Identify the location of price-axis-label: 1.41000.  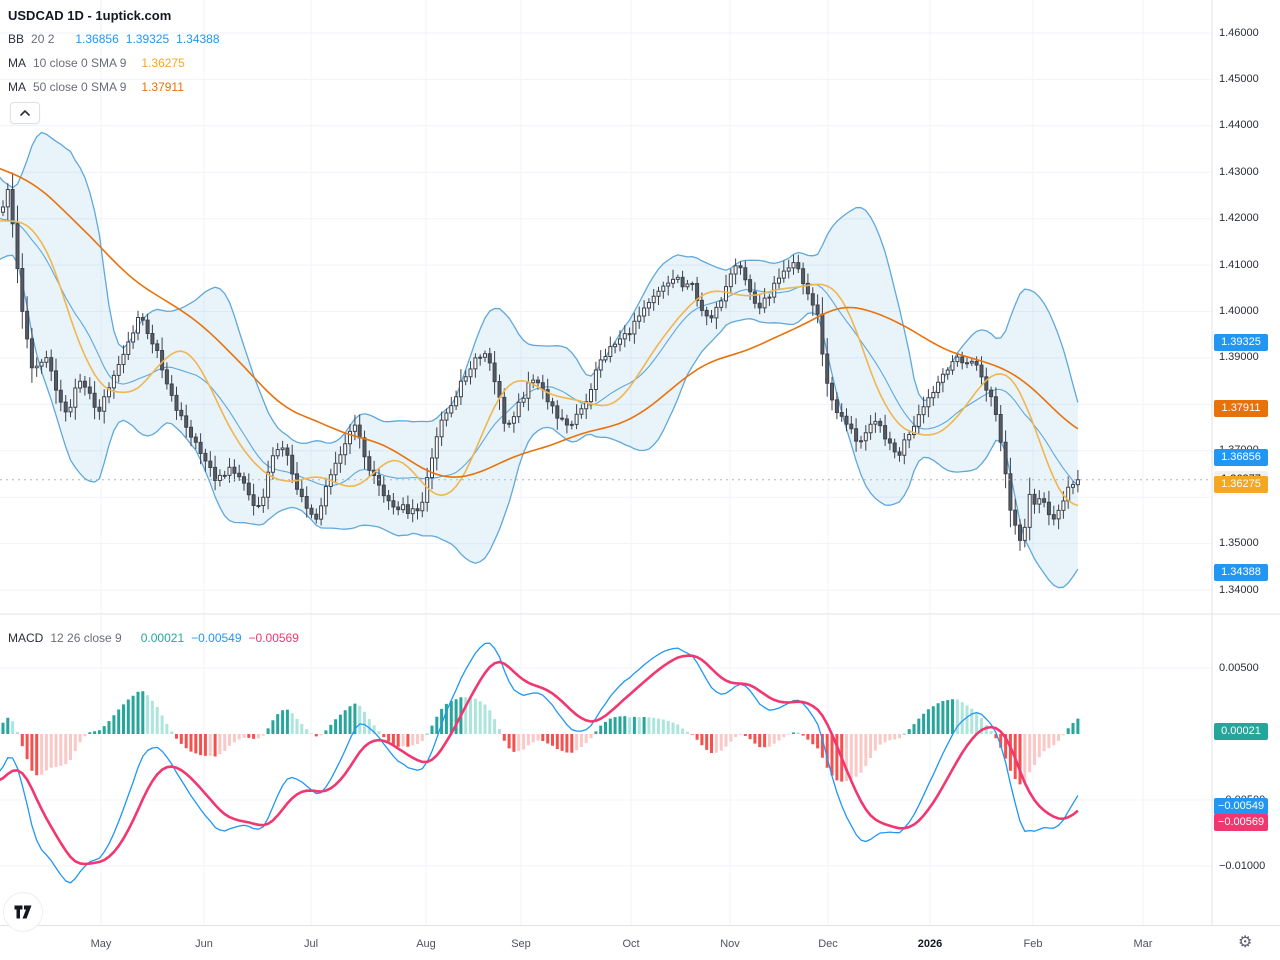
(1239, 264).